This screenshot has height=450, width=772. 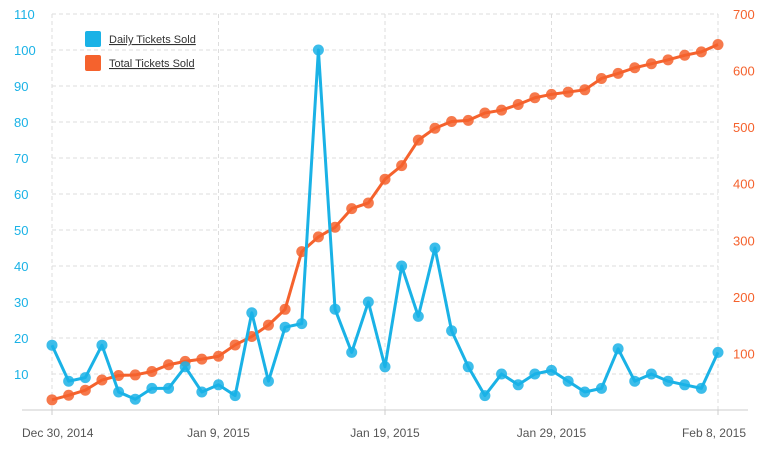 I want to click on y-left-tick-label: 110, so click(x=24, y=14).